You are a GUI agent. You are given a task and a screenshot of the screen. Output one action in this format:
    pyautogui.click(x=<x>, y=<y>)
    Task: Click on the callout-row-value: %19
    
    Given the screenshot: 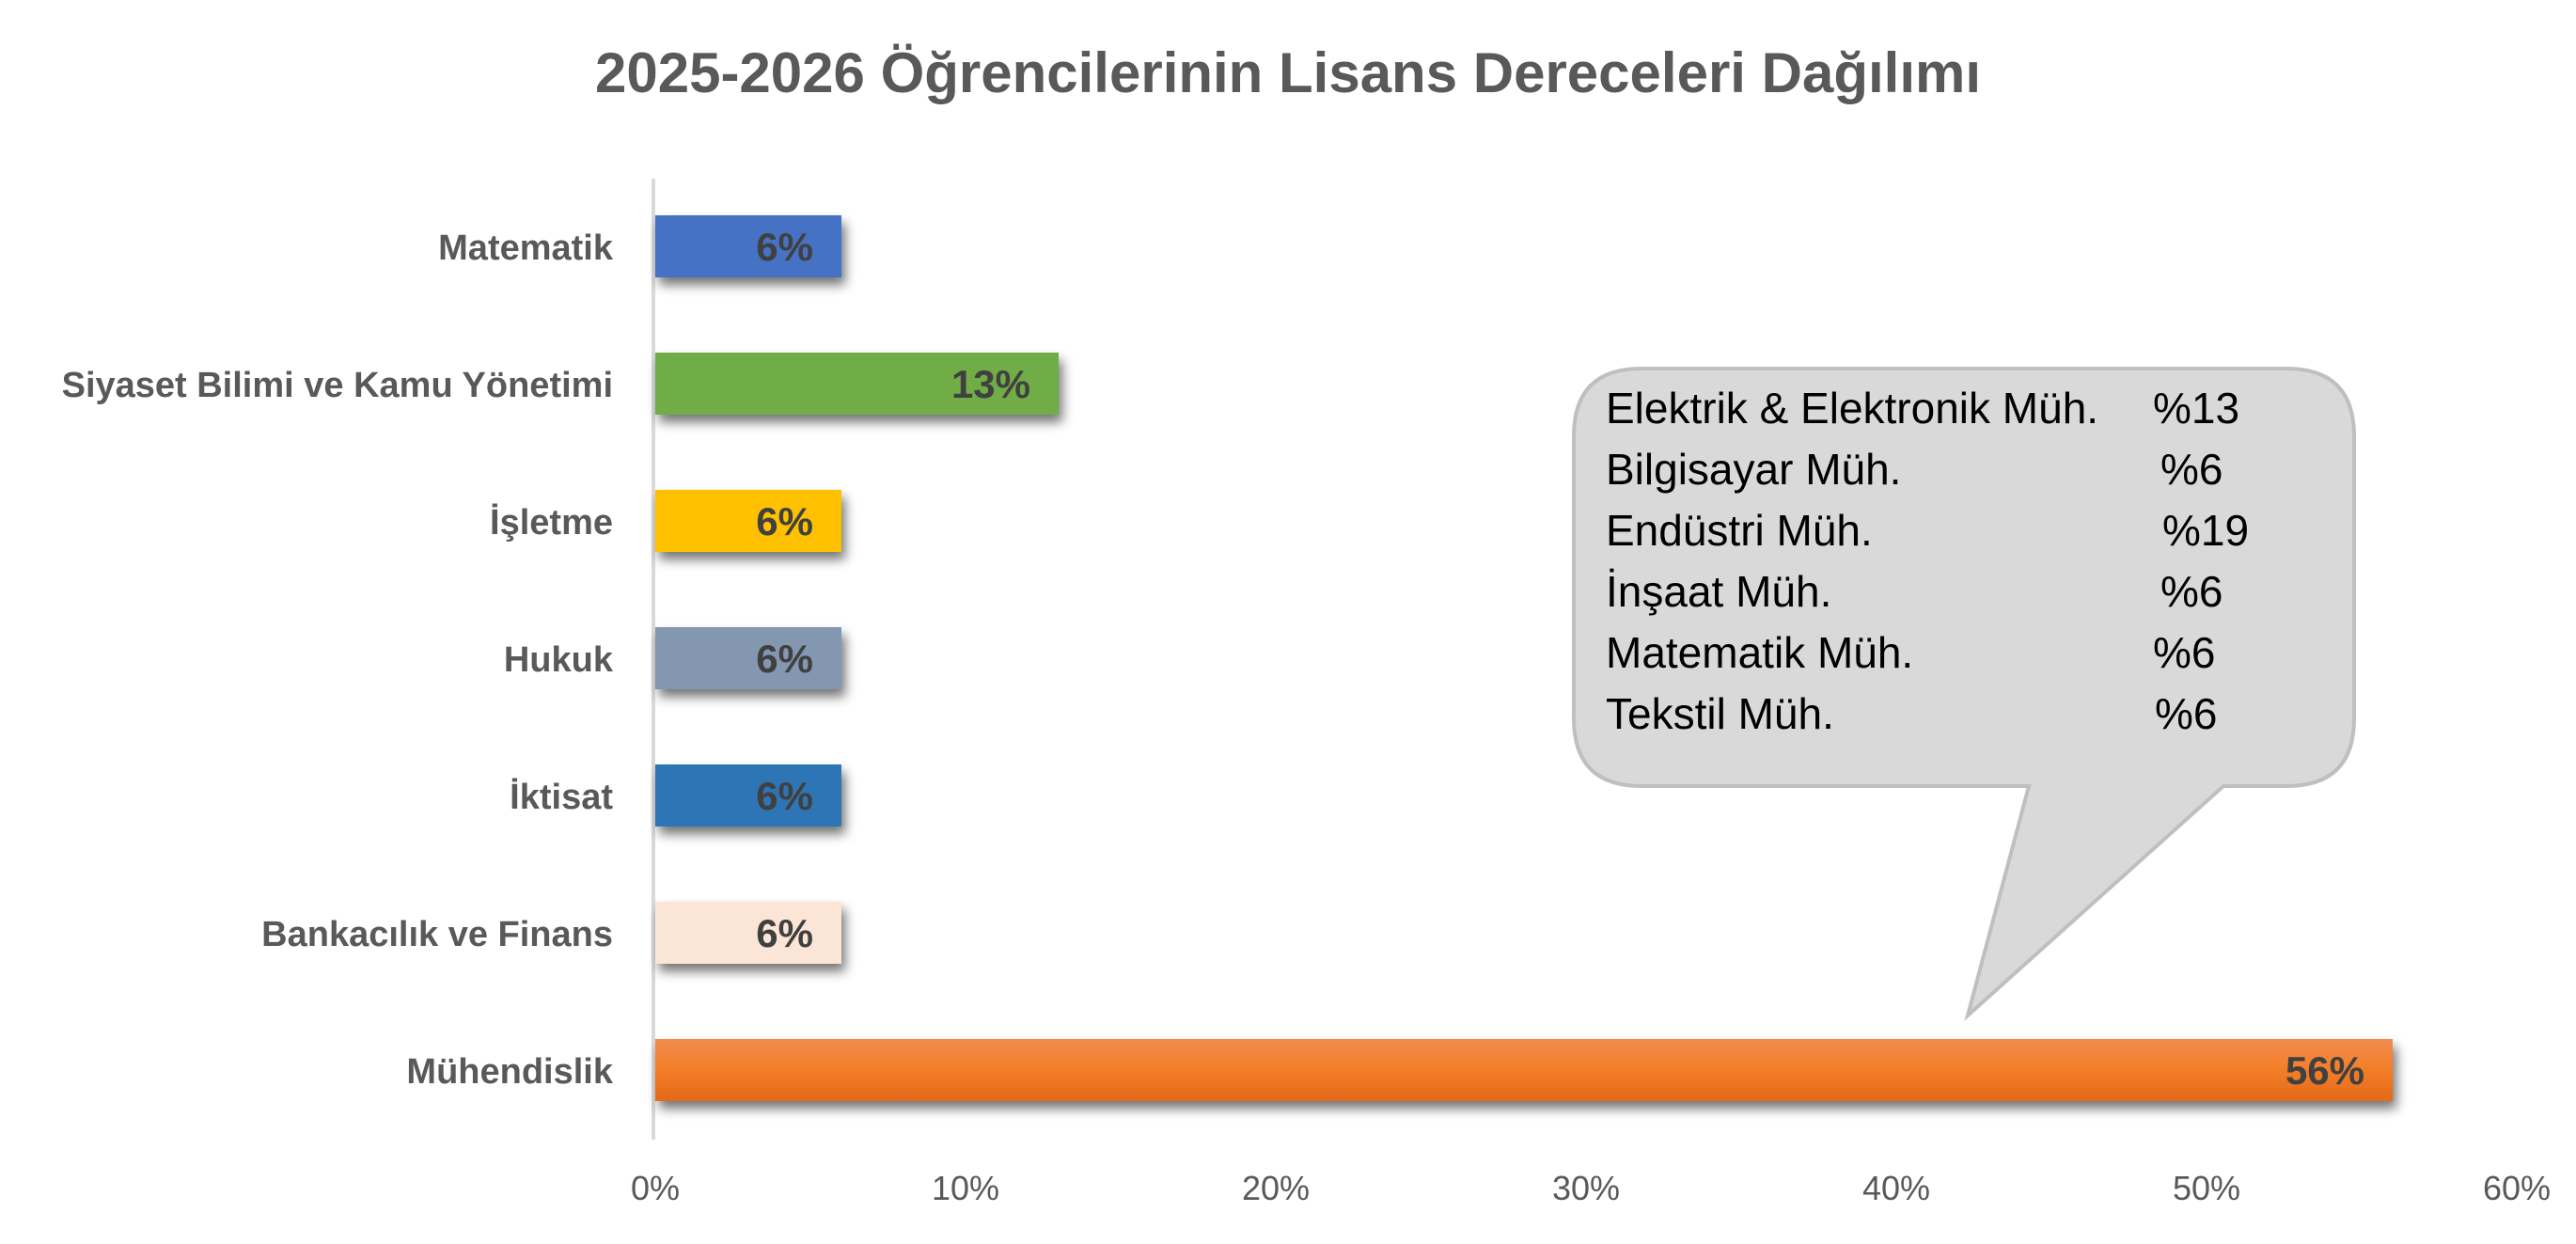 What is the action you would take?
    pyautogui.click(x=2206, y=530)
    